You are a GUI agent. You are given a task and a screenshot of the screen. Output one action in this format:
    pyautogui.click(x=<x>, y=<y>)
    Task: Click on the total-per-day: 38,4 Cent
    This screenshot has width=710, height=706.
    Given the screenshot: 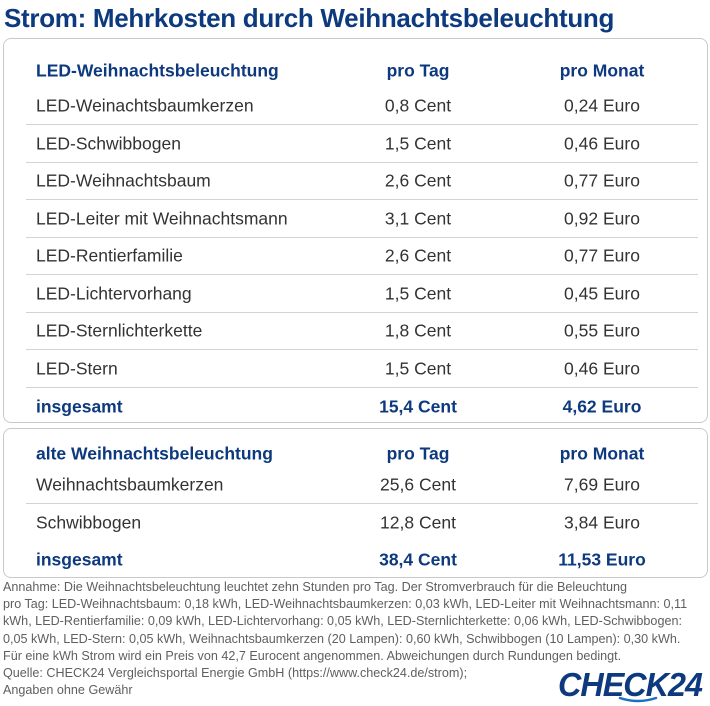 What is the action you would take?
    pyautogui.click(x=418, y=559)
    